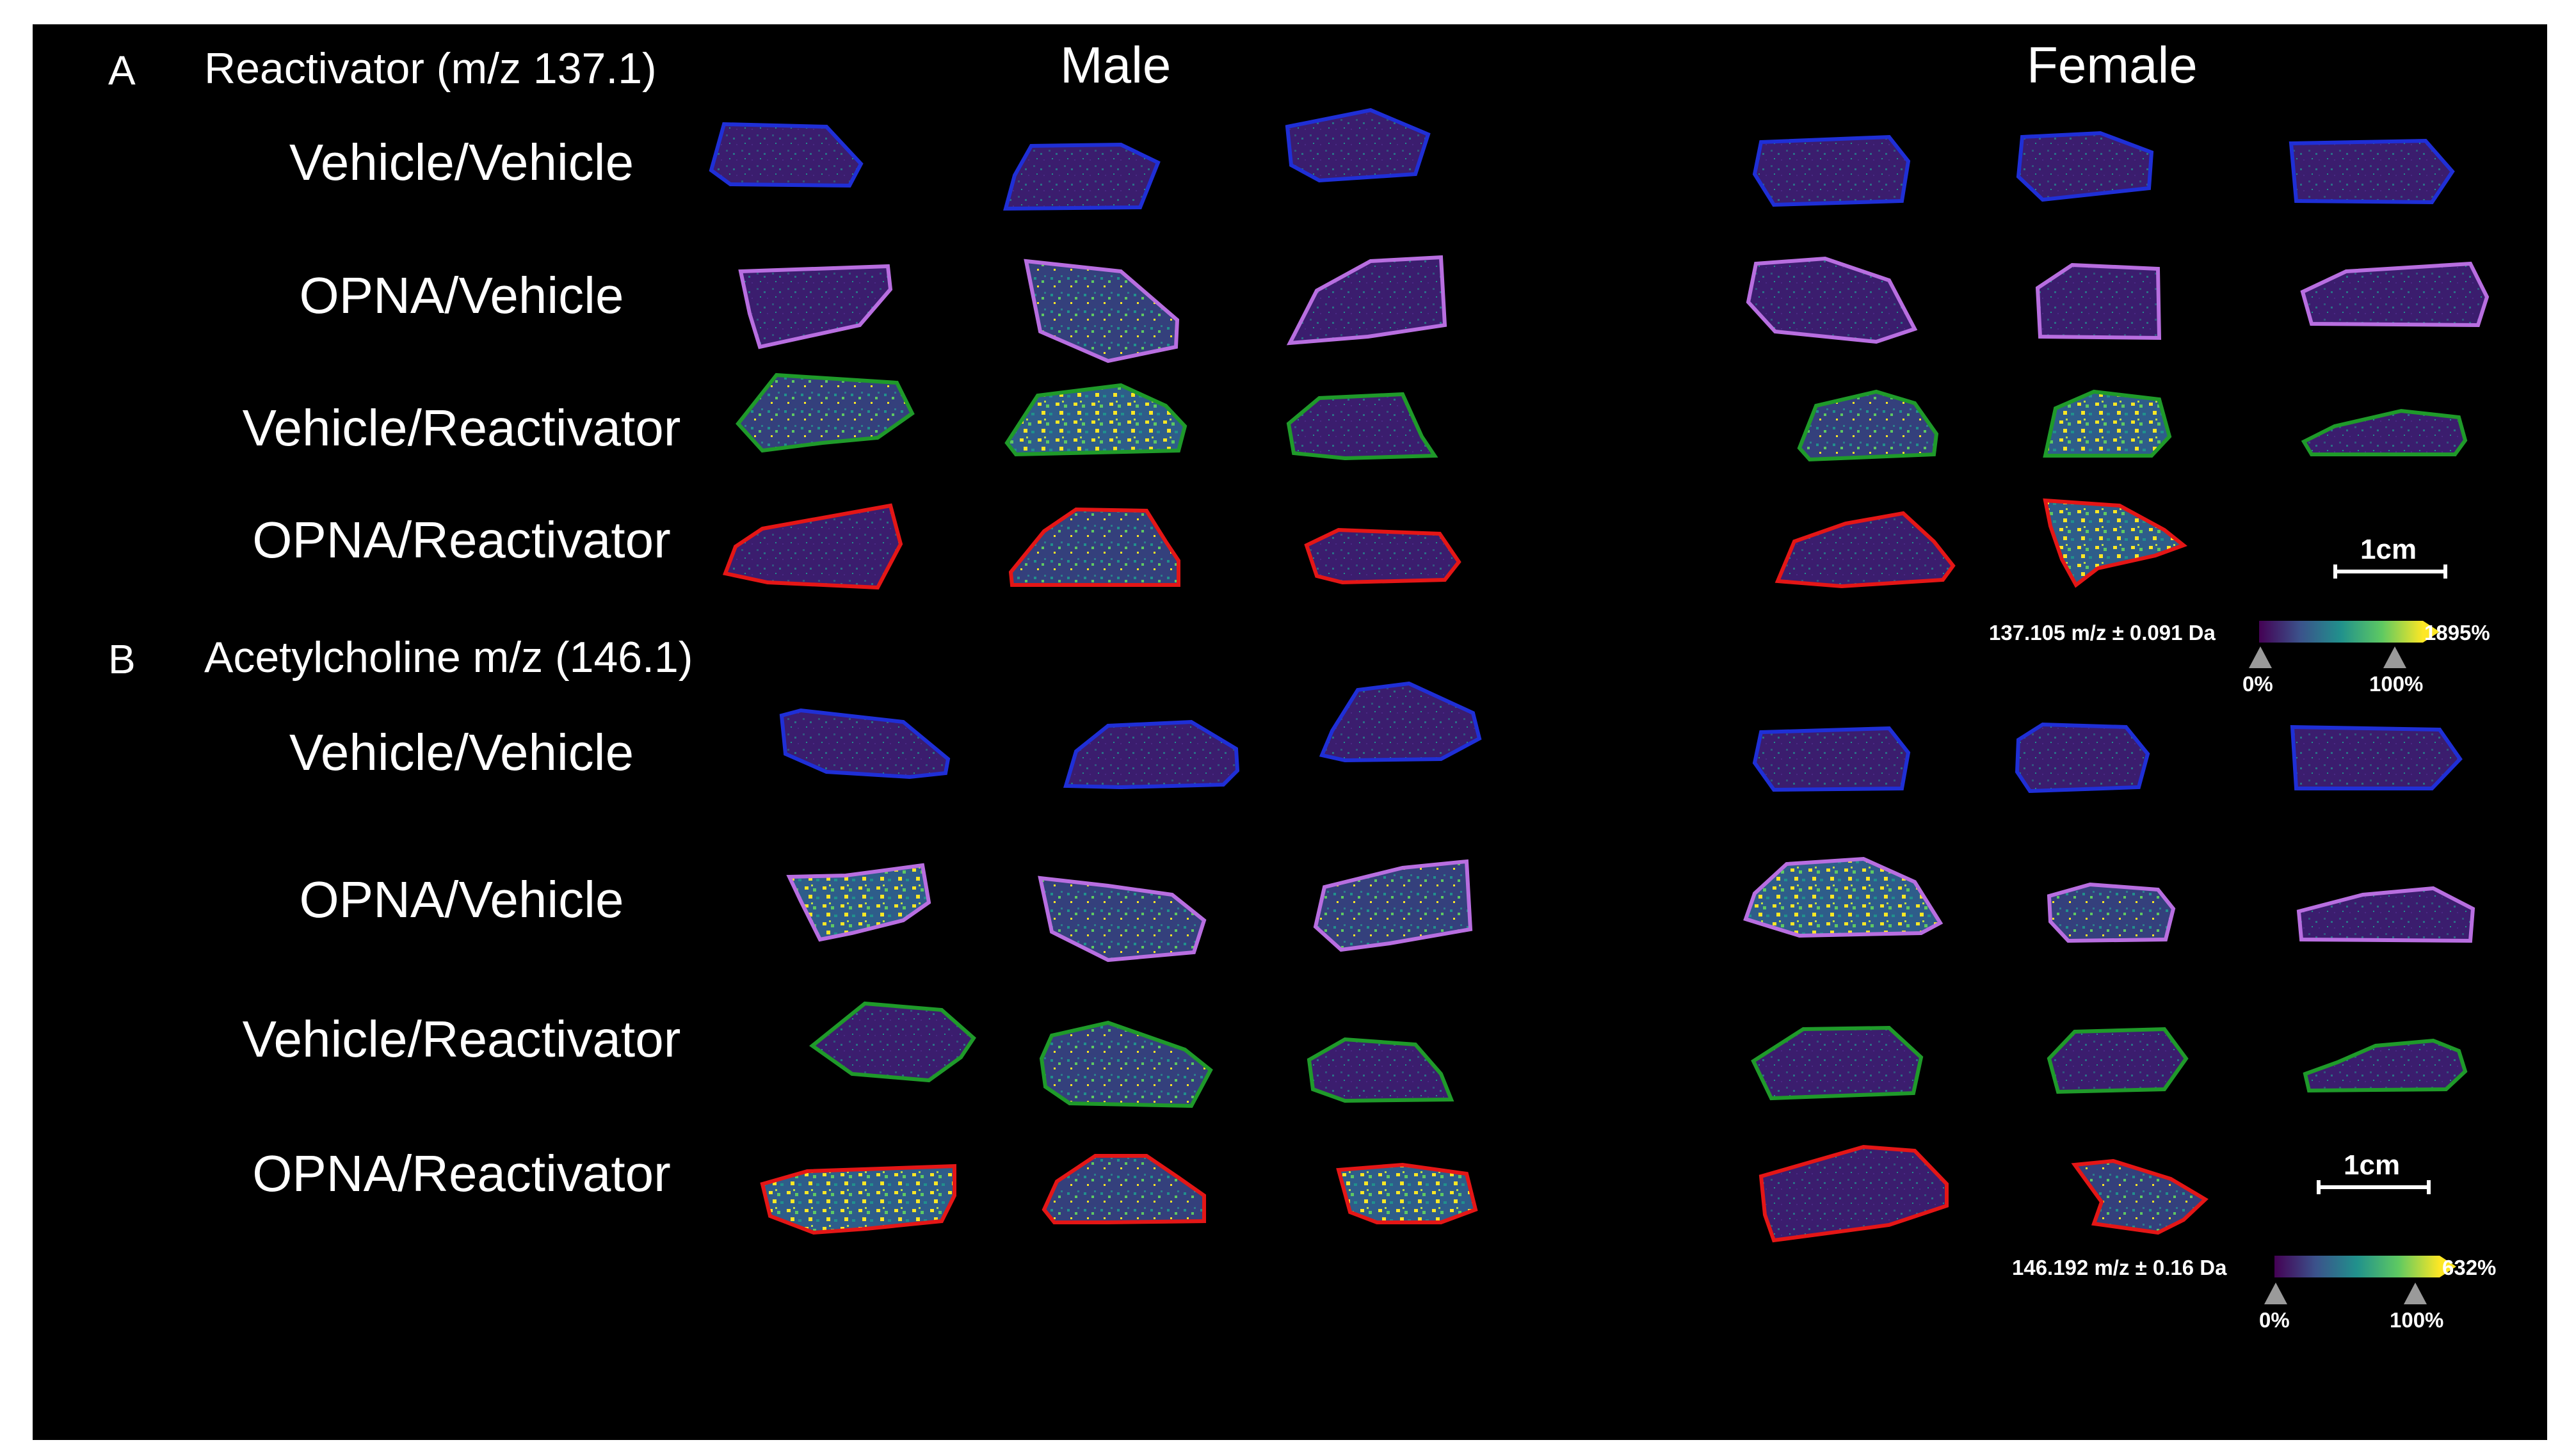 The height and width of the screenshot is (1456, 2567). I want to click on row-label-b-vehicle-reactivator: Vehicle/Reactivator, so click(461, 1039).